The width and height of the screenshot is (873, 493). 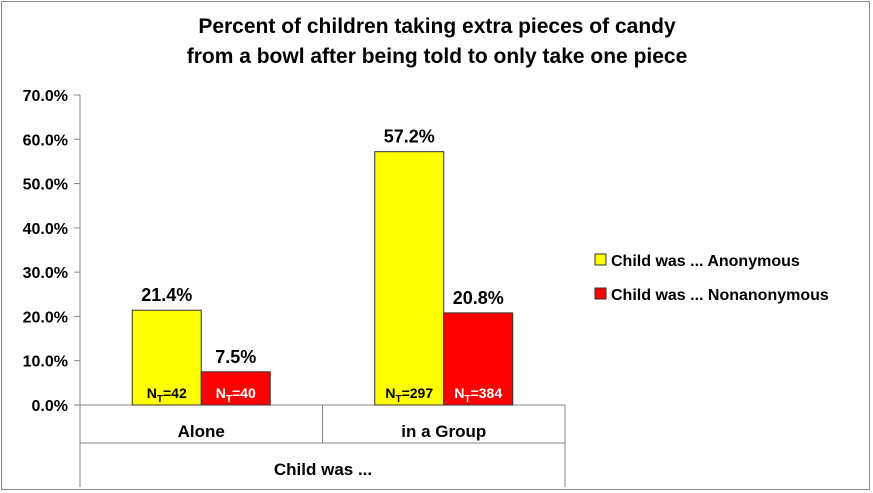 What do you see at coordinates (705, 261) in the screenshot?
I see `legend-label: Child was ... Anonymous` at bounding box center [705, 261].